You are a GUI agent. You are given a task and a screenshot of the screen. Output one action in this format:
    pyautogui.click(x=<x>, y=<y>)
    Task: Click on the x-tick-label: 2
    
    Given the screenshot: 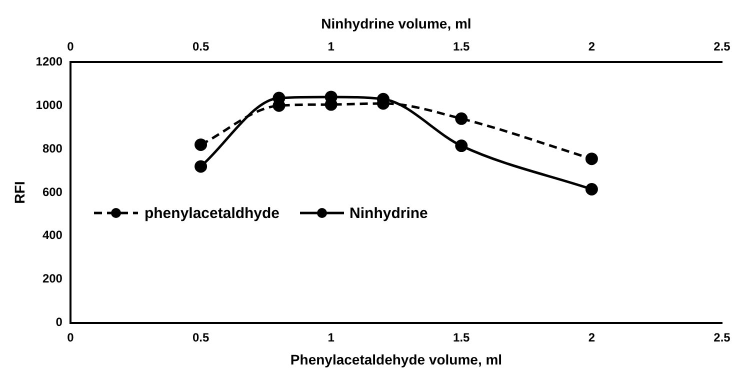 What is the action you would take?
    pyautogui.click(x=592, y=46)
    